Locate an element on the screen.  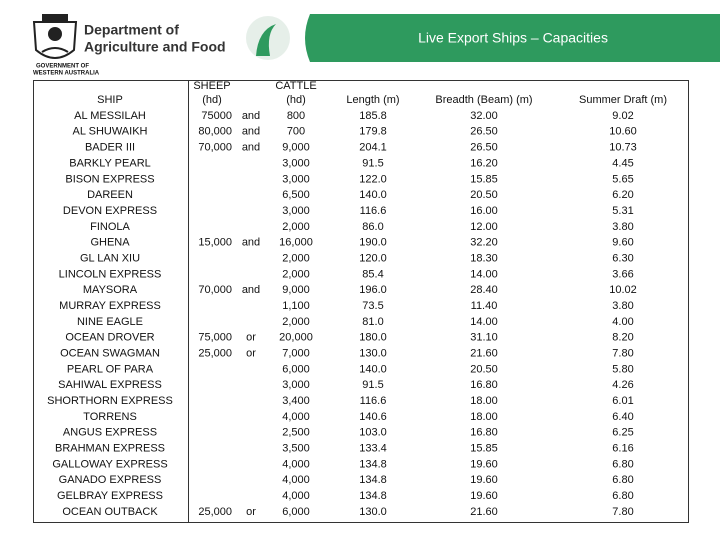
breadth-cell: 11.40 is located at coordinates (484, 306).